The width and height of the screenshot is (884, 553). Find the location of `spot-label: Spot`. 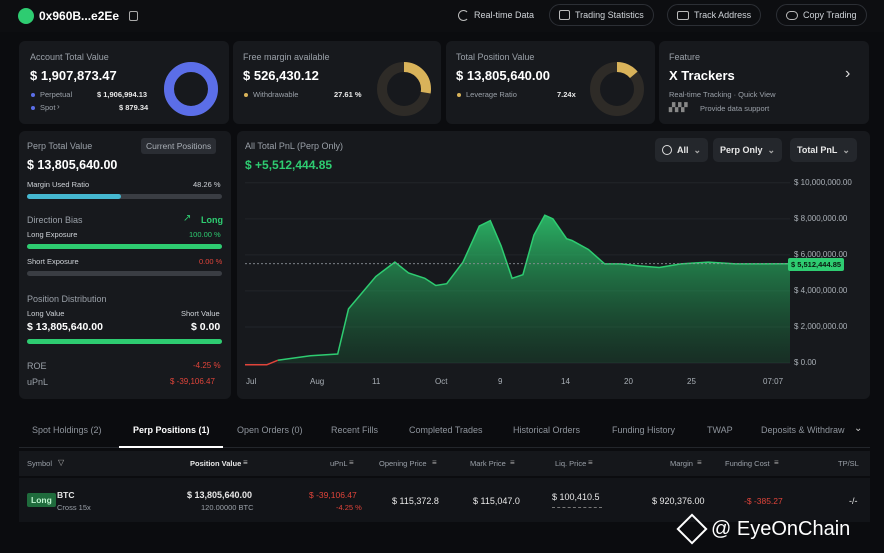

spot-label: Spot is located at coordinates (48, 107).